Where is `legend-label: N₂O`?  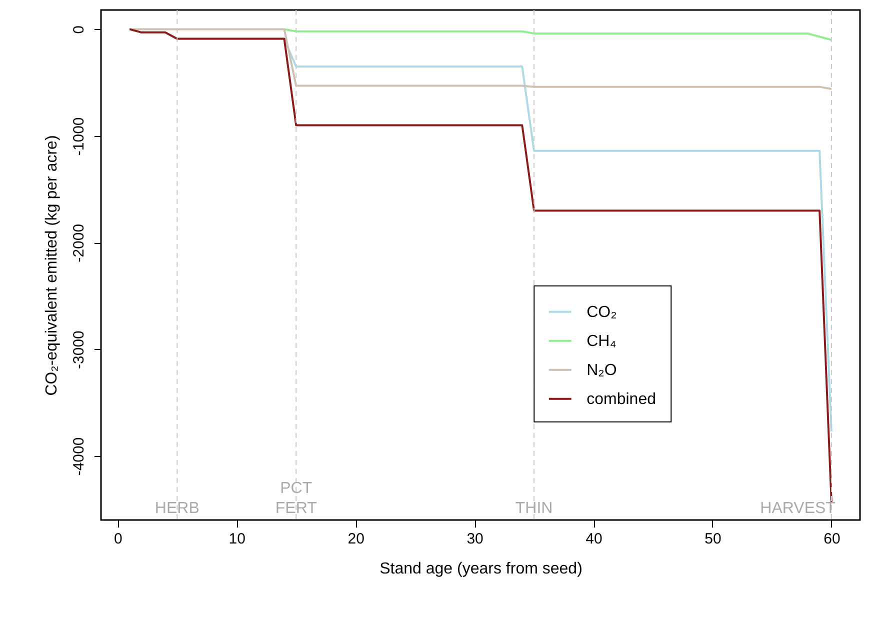 legend-label: N₂O is located at coordinates (601, 370).